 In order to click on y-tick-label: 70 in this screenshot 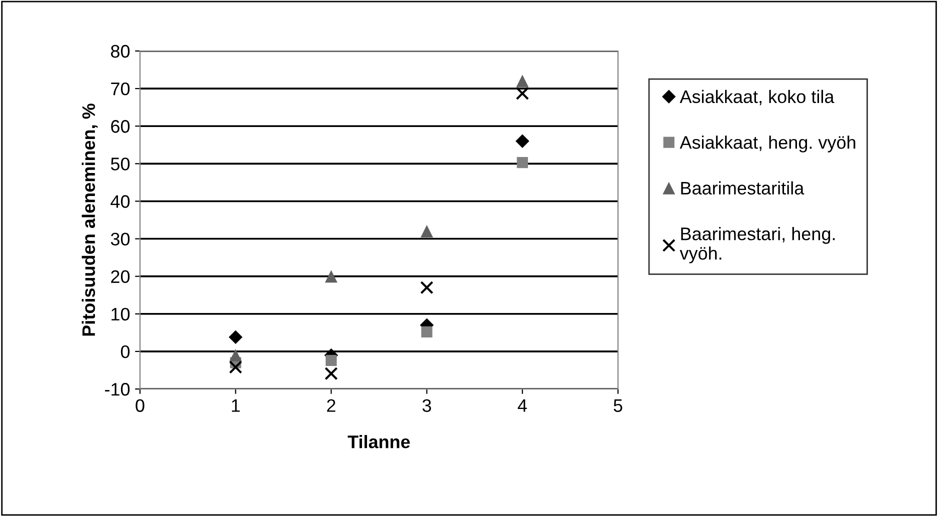, I will do `click(120, 89)`.